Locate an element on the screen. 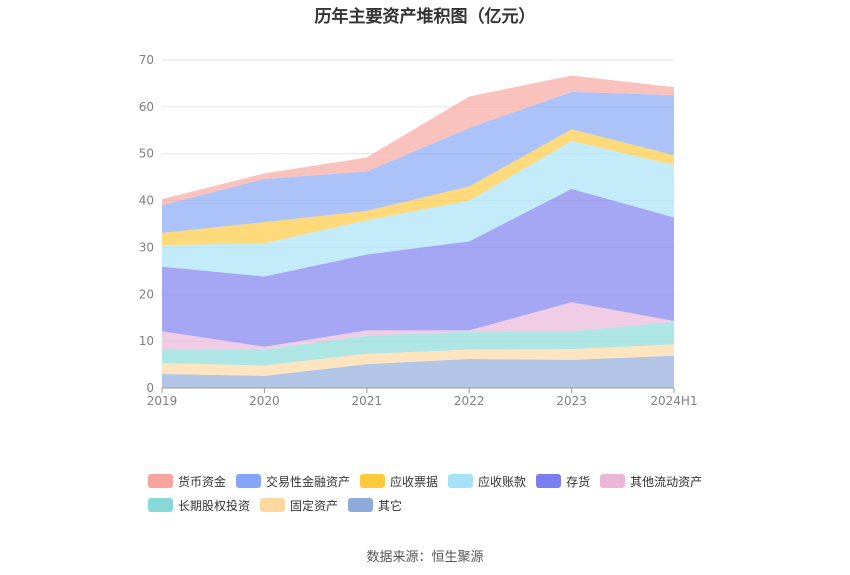 Image resolution: width=850 pixels, height=575 pixels. legend-item: 固定资产 is located at coordinates (299, 505).